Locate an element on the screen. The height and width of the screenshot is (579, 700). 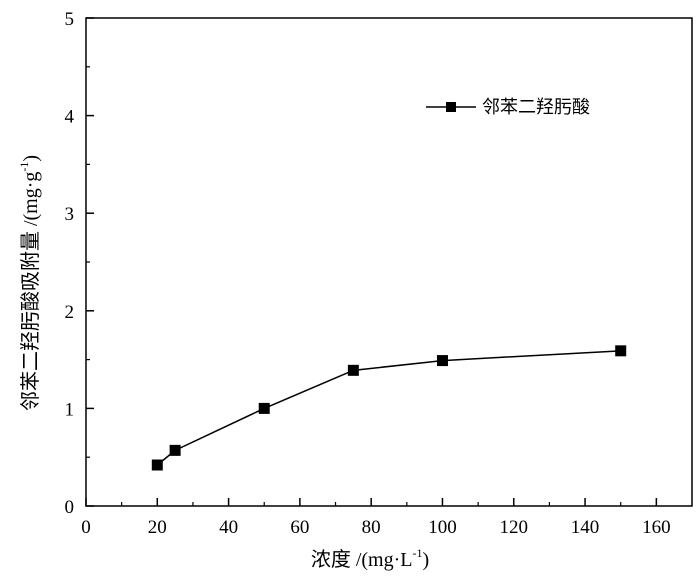
legend: 邻苯二羟肟酸 is located at coordinates (504, 106).